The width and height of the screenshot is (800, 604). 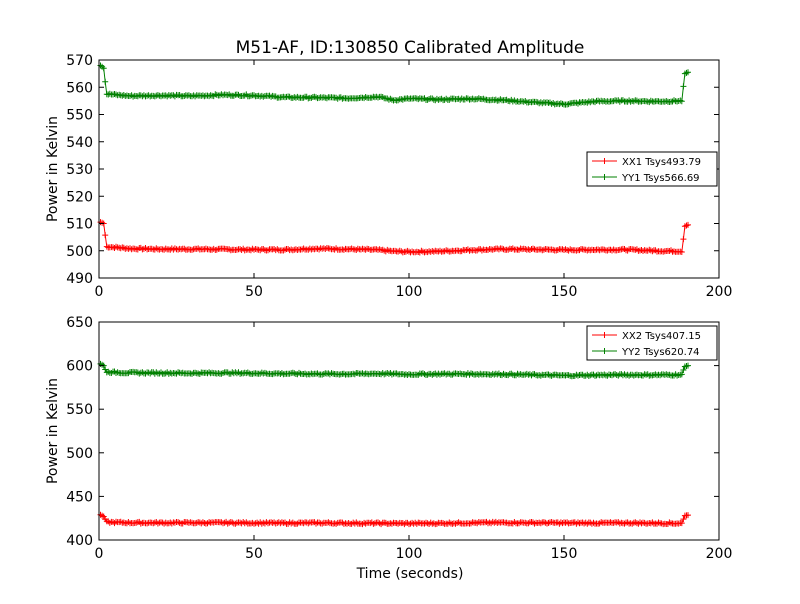 What do you see at coordinates (79, 197) in the screenshot?
I see `y-tick-label: 520` at bounding box center [79, 197].